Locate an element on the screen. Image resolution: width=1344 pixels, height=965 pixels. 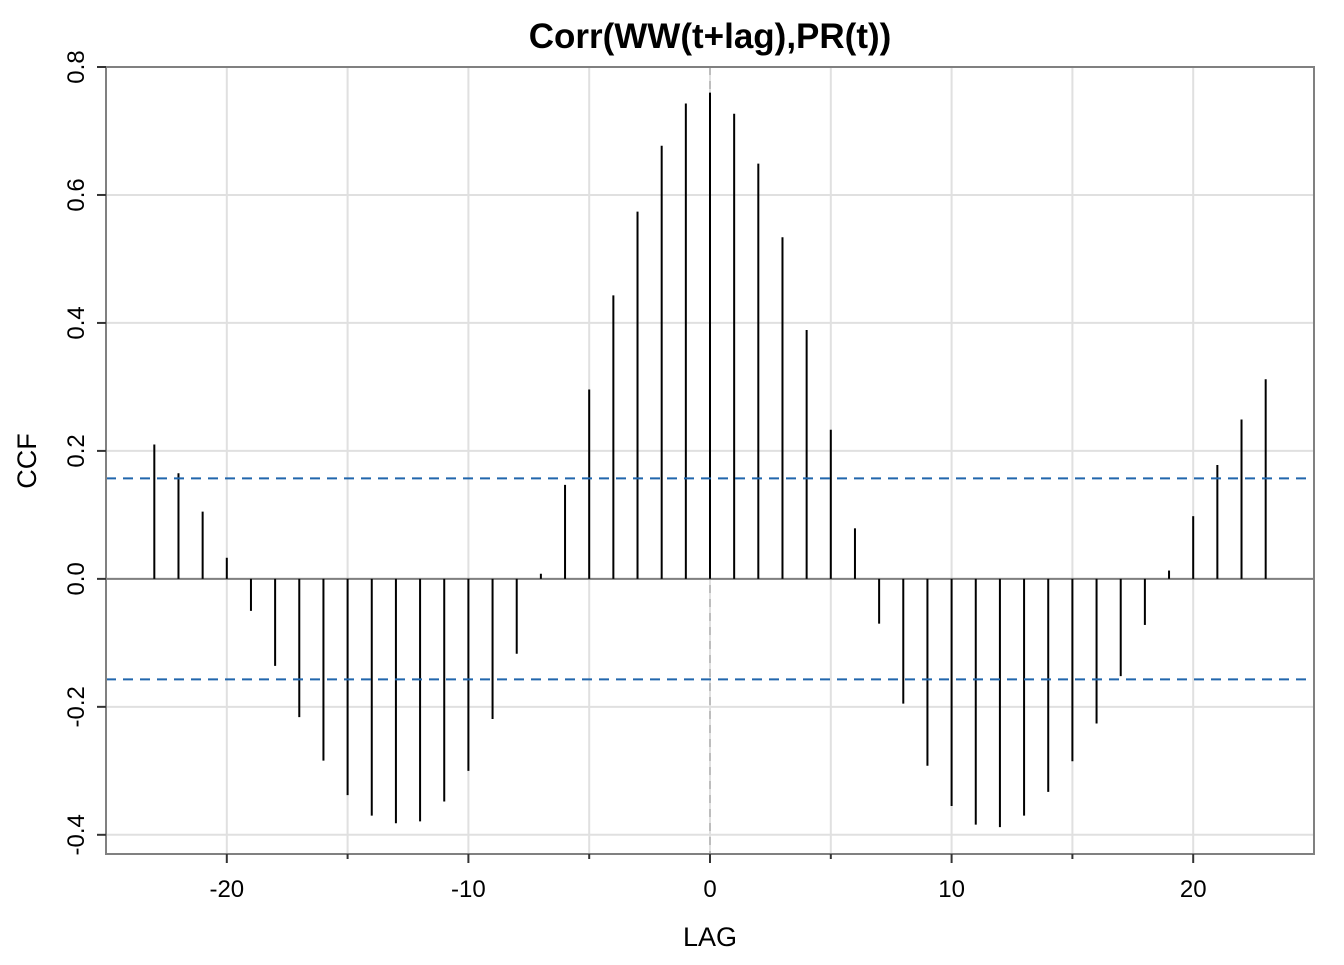
chart-title: Corr(WW(t+lag),PR(t)) is located at coordinates (710, 36).